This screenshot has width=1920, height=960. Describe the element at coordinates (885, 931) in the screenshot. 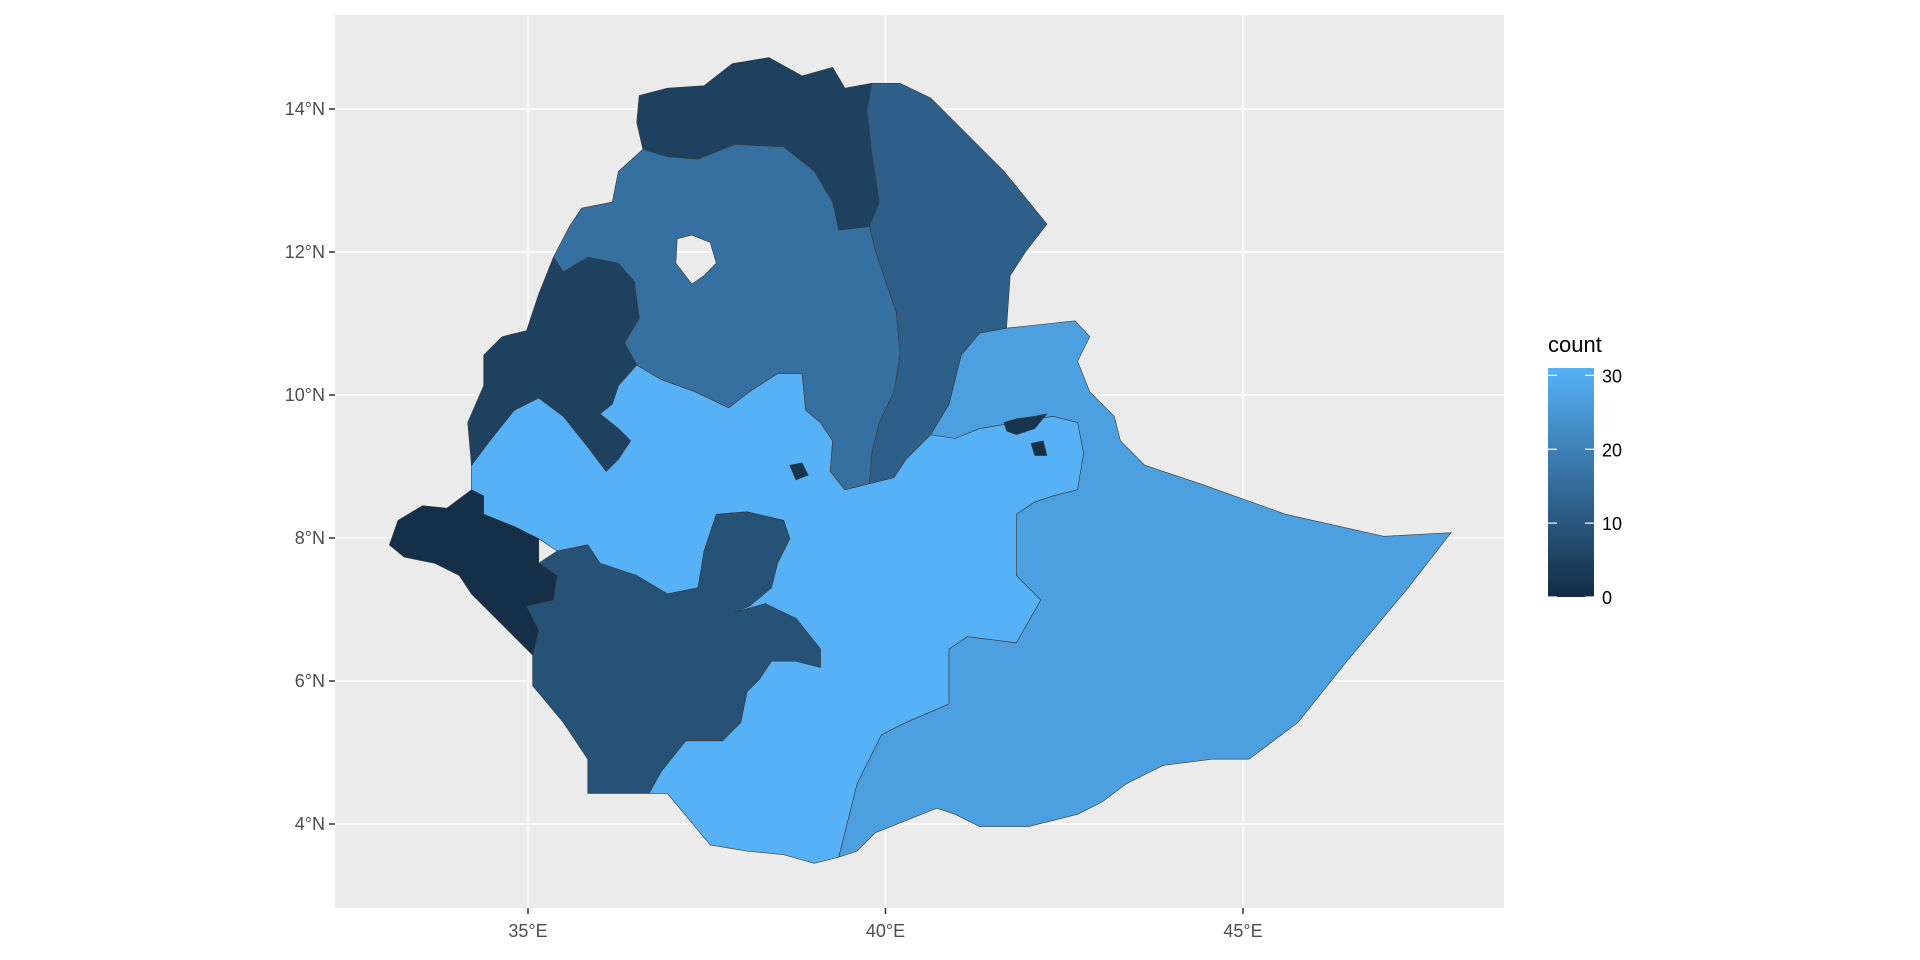

I see `x-tick-label: 40°E` at that location.